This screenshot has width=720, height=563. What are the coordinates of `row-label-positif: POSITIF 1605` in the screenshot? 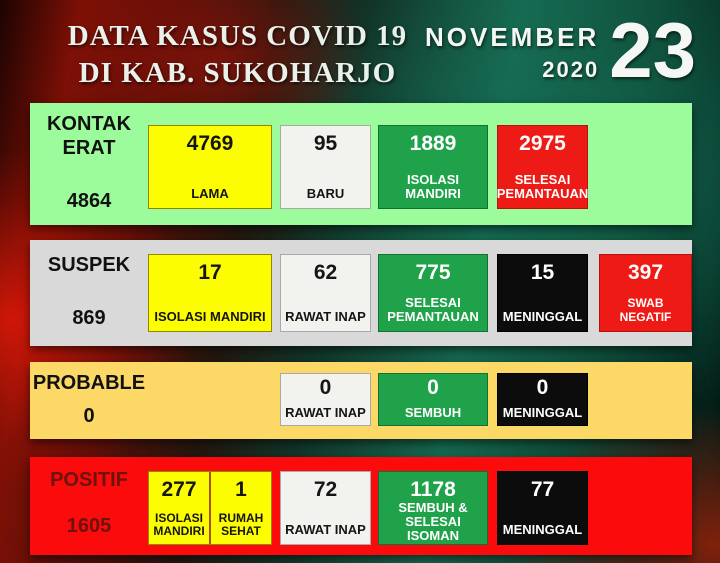 It's located at (89, 506).